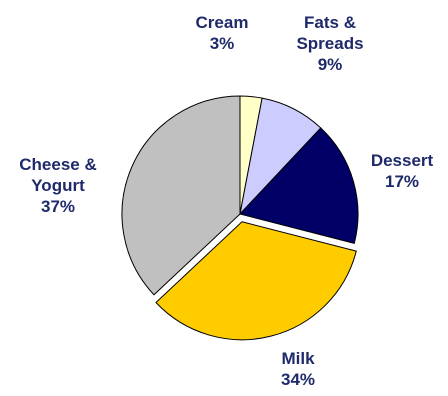 The width and height of the screenshot is (448, 396). I want to click on slice-name-label: Milk, so click(298, 358).